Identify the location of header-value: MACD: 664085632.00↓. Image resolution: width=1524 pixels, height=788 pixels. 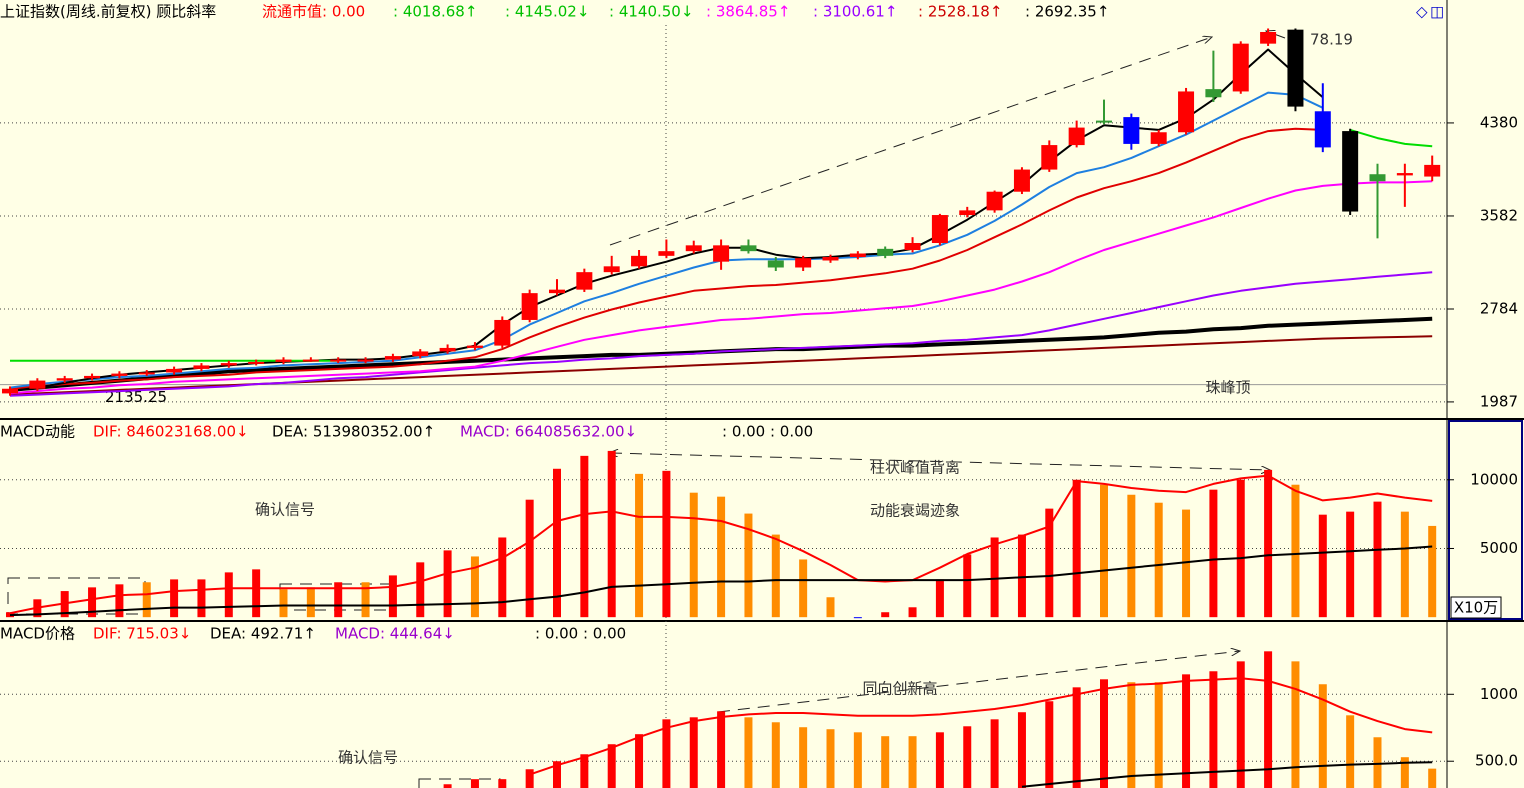
(548, 432).